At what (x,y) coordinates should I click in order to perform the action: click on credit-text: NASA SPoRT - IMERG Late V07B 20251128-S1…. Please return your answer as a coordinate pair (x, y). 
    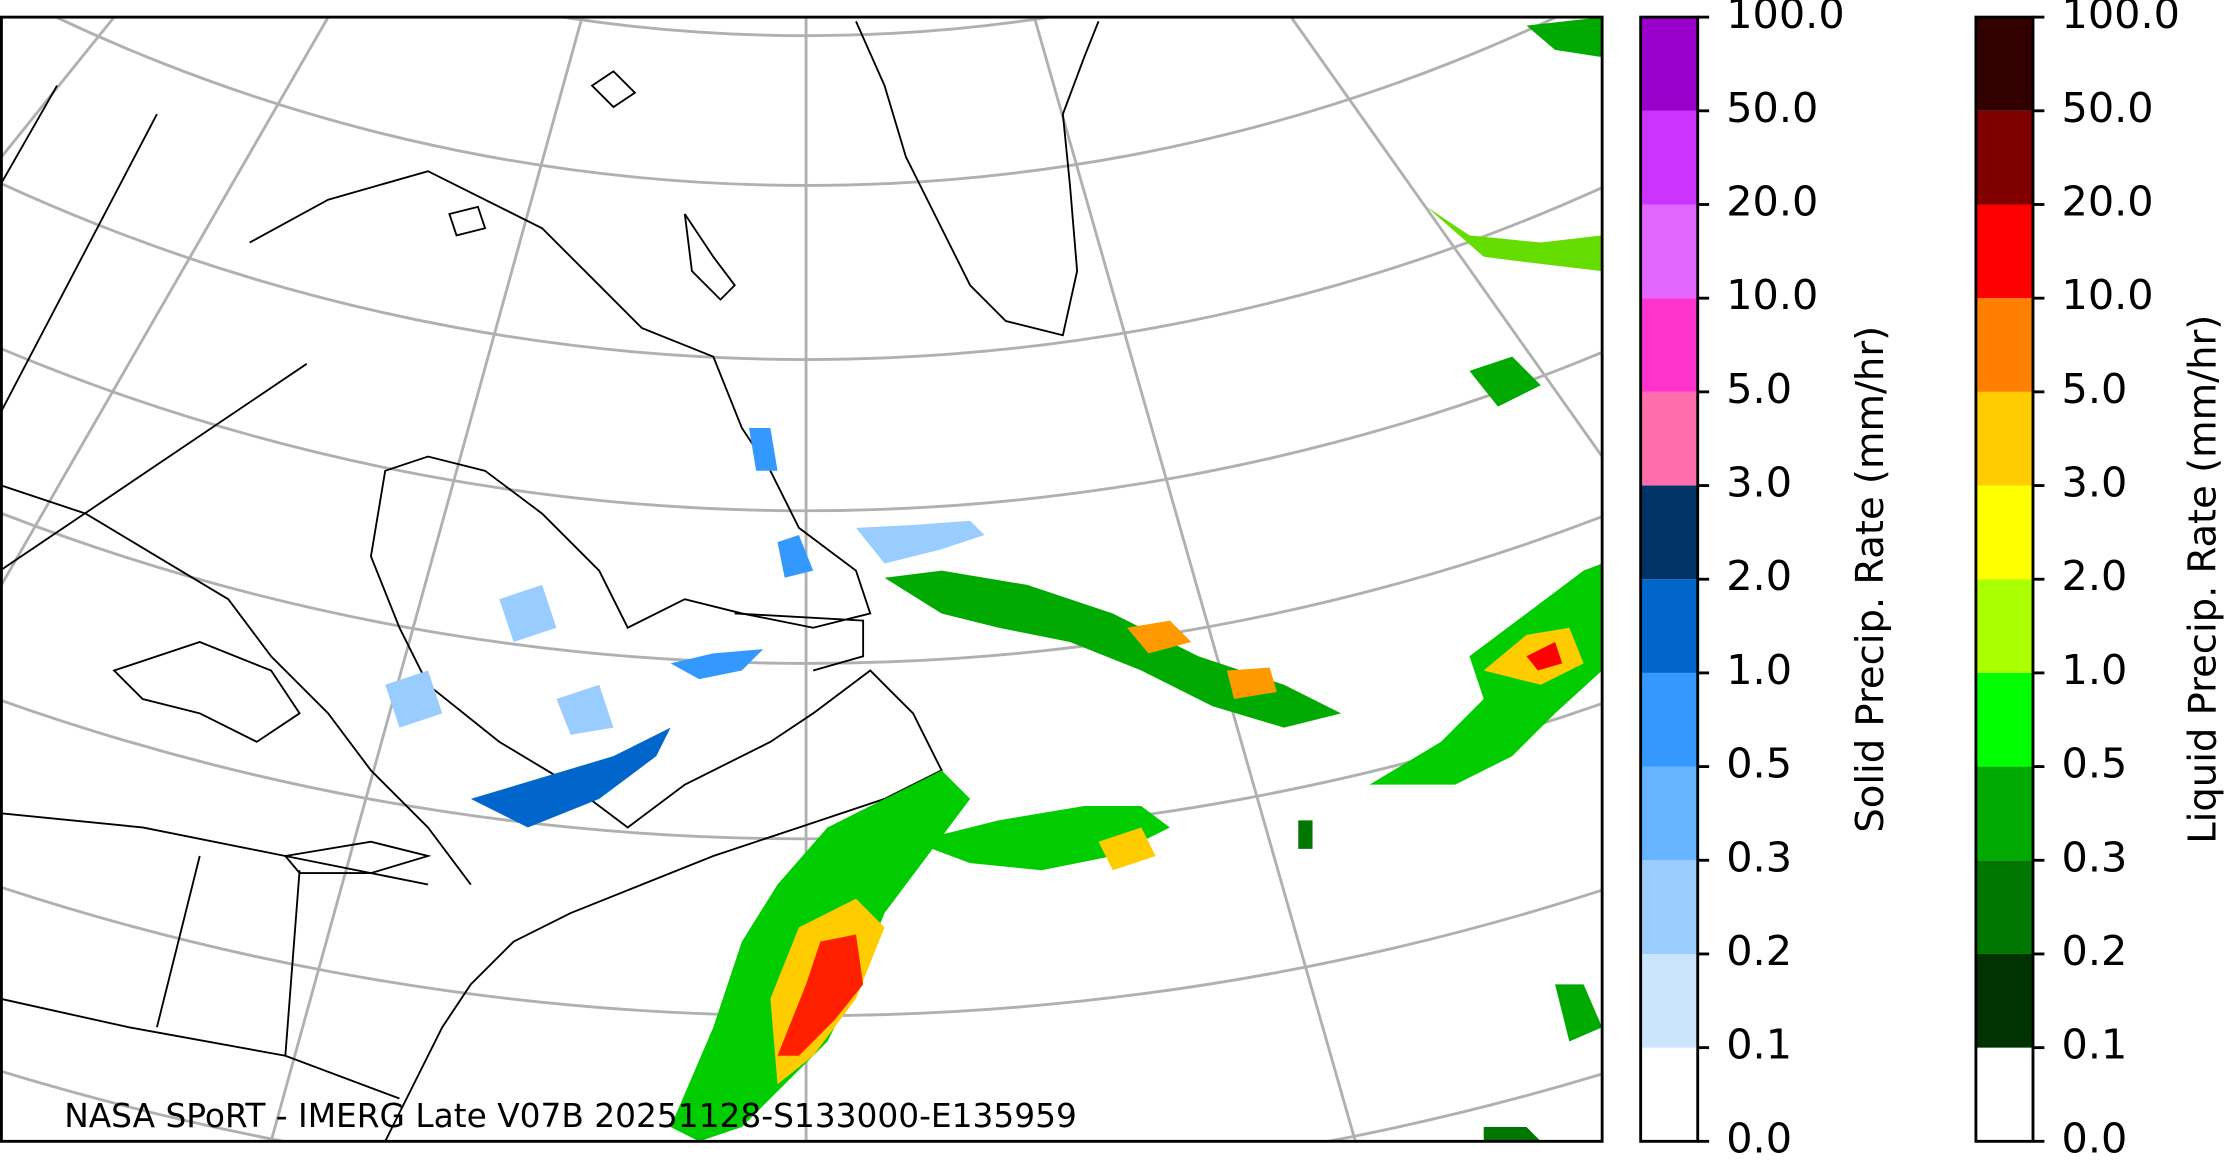
    Looking at the image, I should click on (570, 1116).